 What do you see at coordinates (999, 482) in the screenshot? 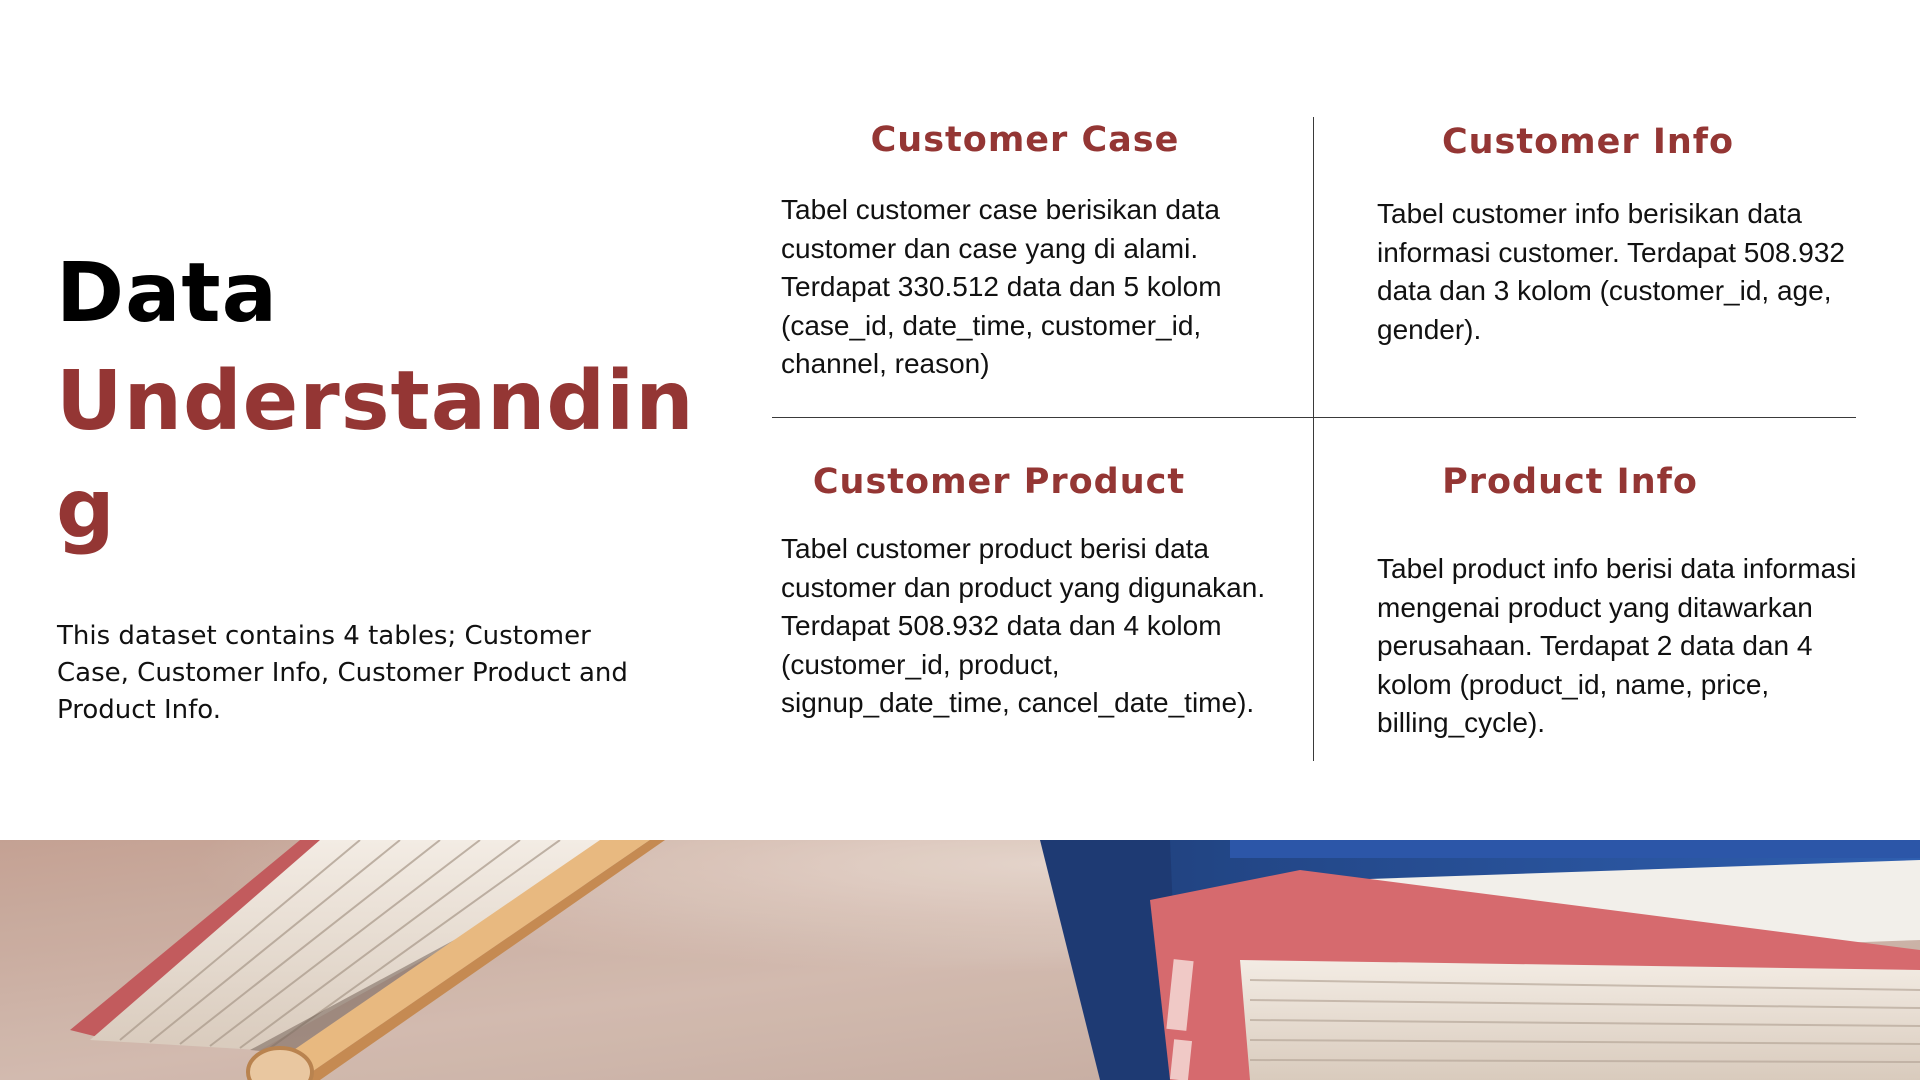
I see `card-title-customer-product: Customer Product` at bounding box center [999, 482].